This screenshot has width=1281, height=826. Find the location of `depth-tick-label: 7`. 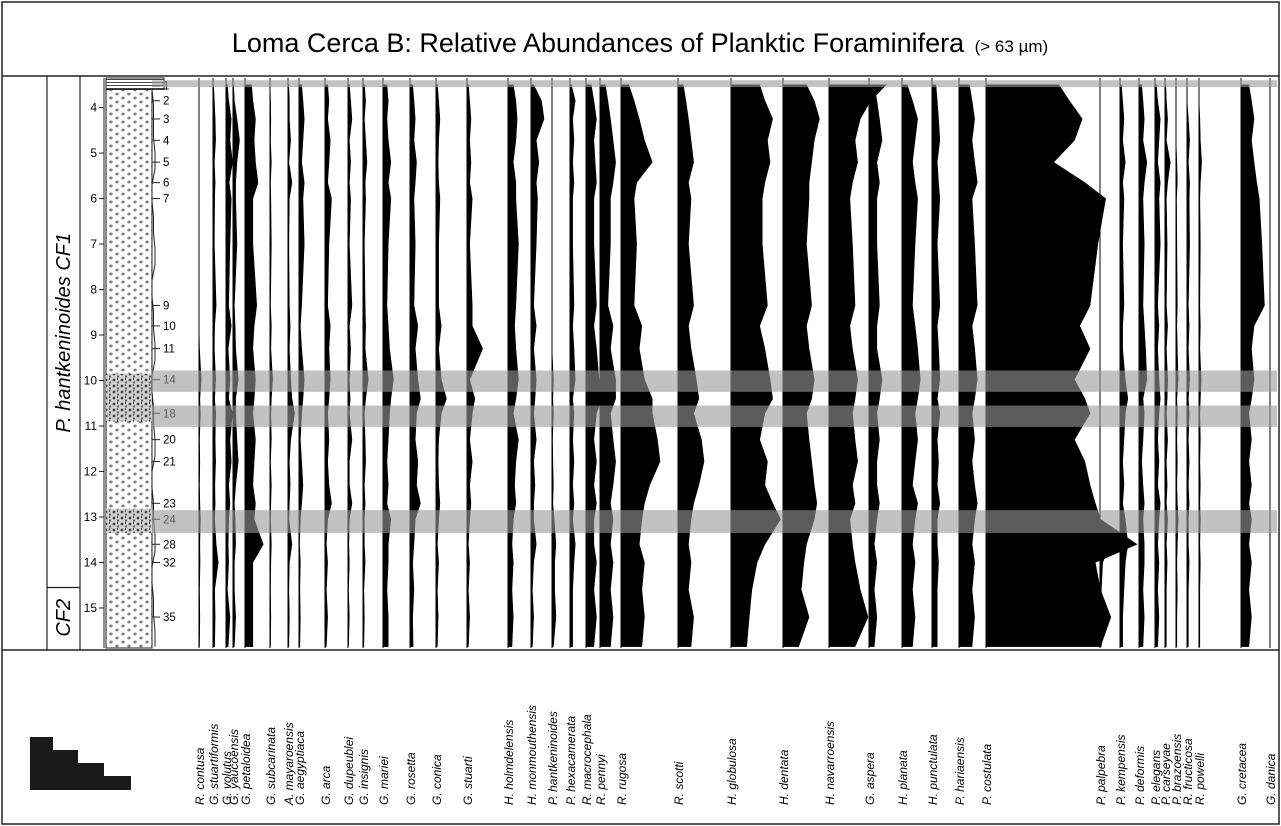

depth-tick-label: 7 is located at coordinates (93, 244).